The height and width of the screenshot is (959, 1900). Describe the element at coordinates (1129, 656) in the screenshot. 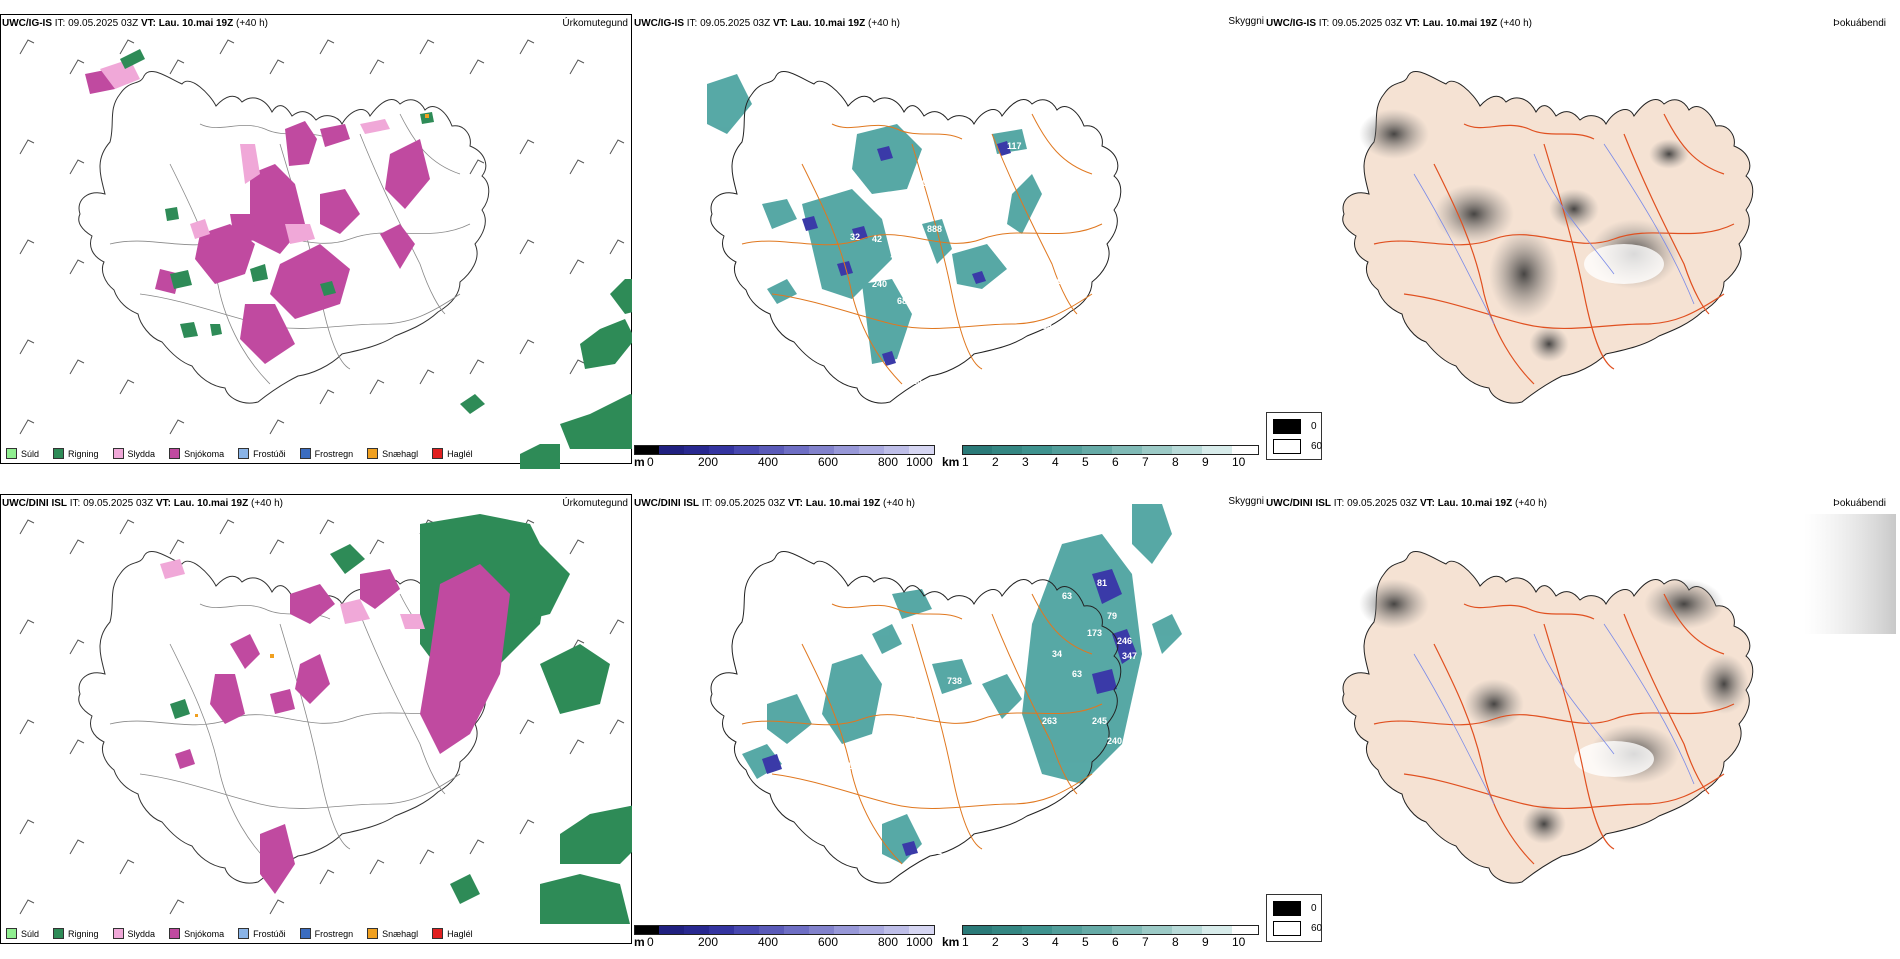

I see `visibility-label: 347` at that location.